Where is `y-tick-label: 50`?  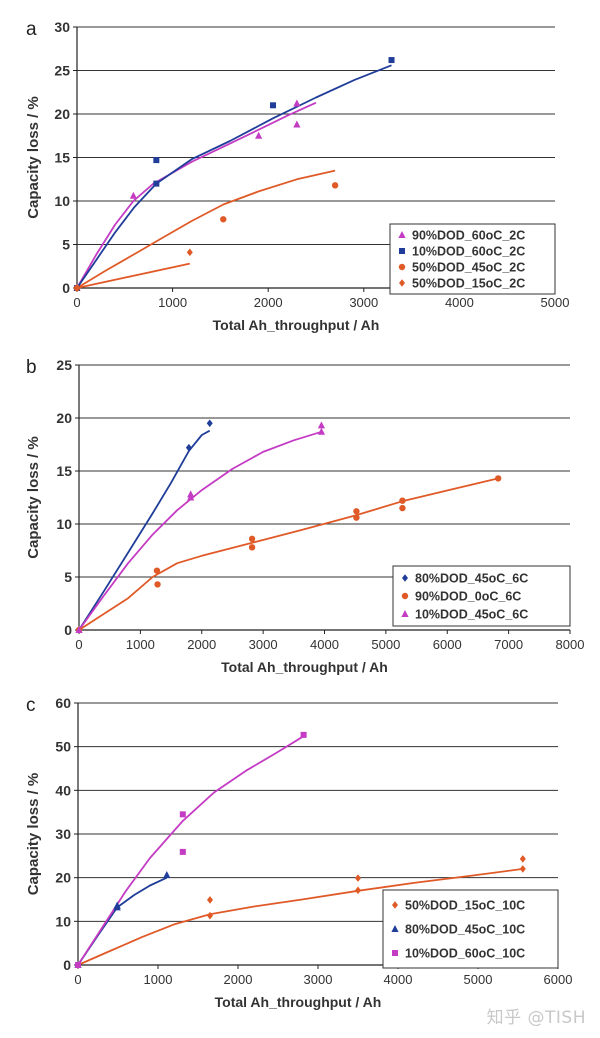 y-tick-label: 50 is located at coordinates (63, 747).